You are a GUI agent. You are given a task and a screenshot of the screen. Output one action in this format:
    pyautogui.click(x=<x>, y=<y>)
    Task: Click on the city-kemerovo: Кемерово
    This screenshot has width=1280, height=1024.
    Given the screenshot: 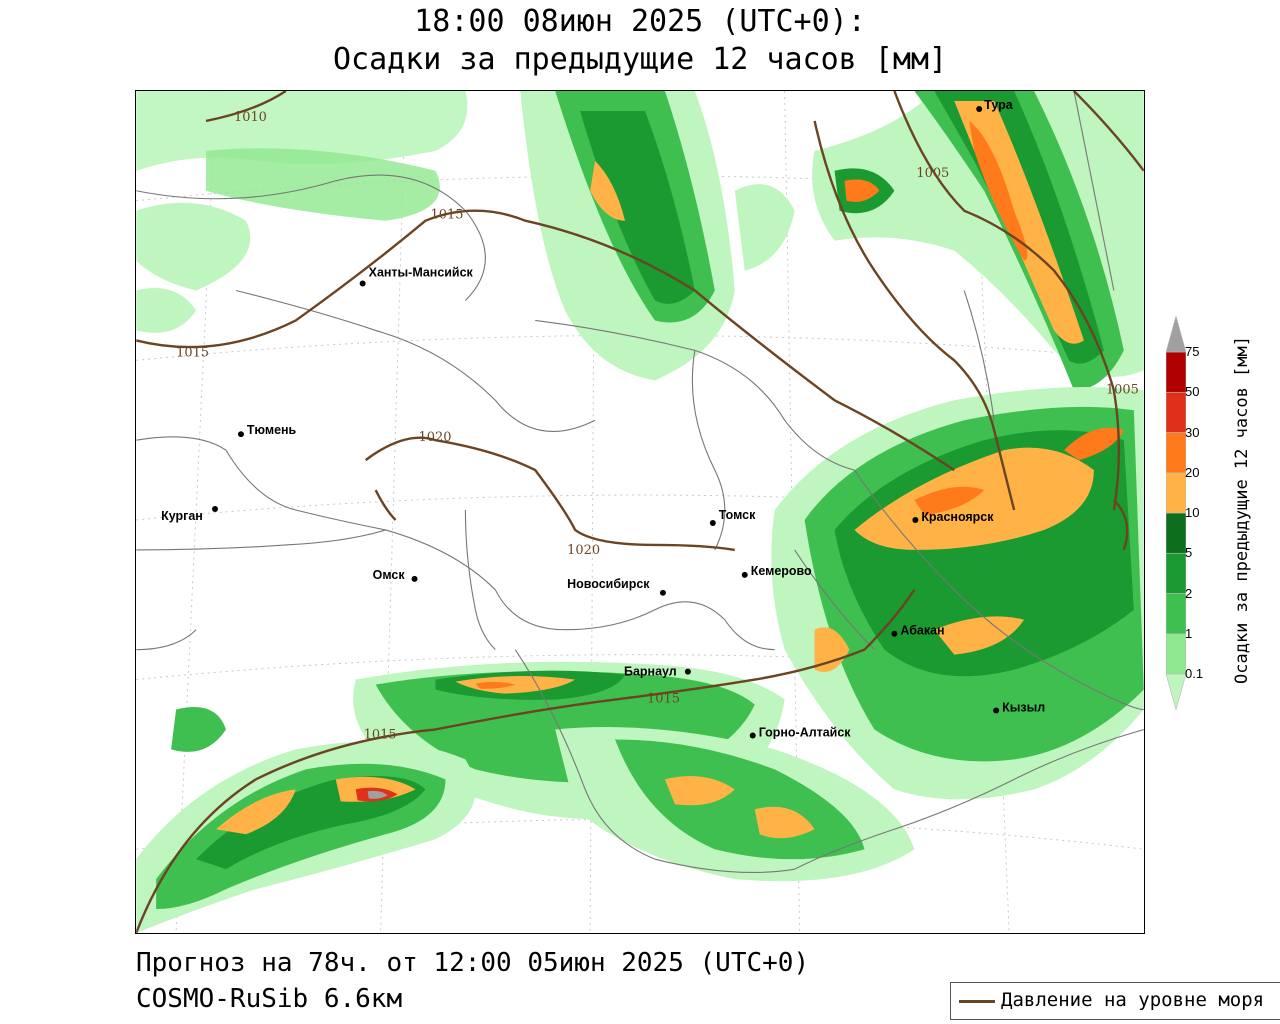 What is the action you would take?
    pyautogui.click(x=776, y=571)
    